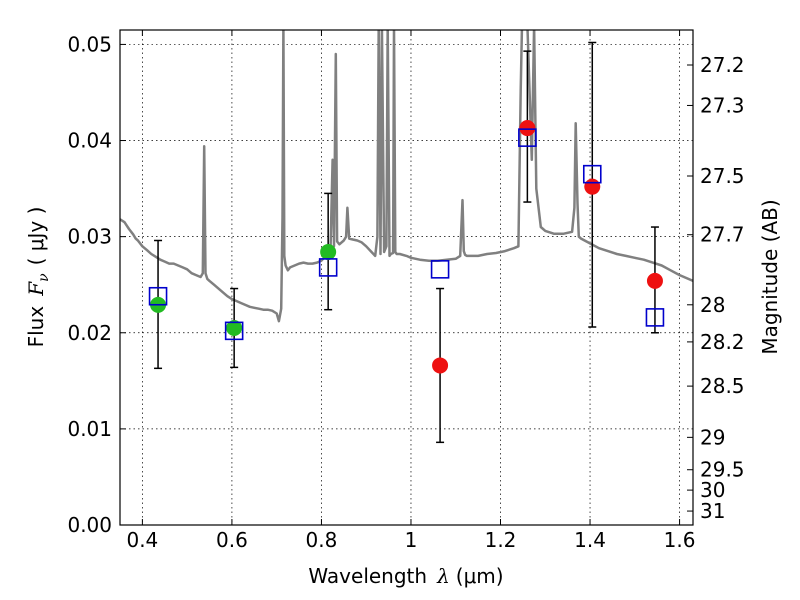  Describe the element at coordinates (89, 429) in the screenshot. I see `y-tick-label: 0.01` at that location.